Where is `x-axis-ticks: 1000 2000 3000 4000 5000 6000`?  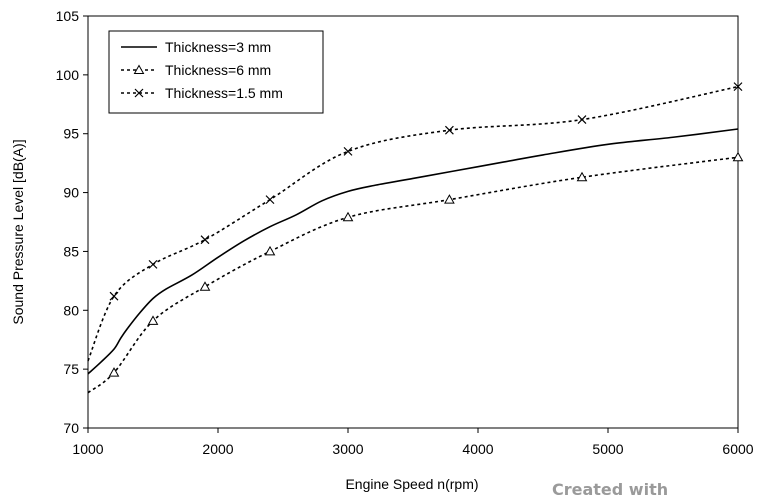 x-axis-ticks: 1000 2000 3000 4000 5000 6000 is located at coordinates (413, 442).